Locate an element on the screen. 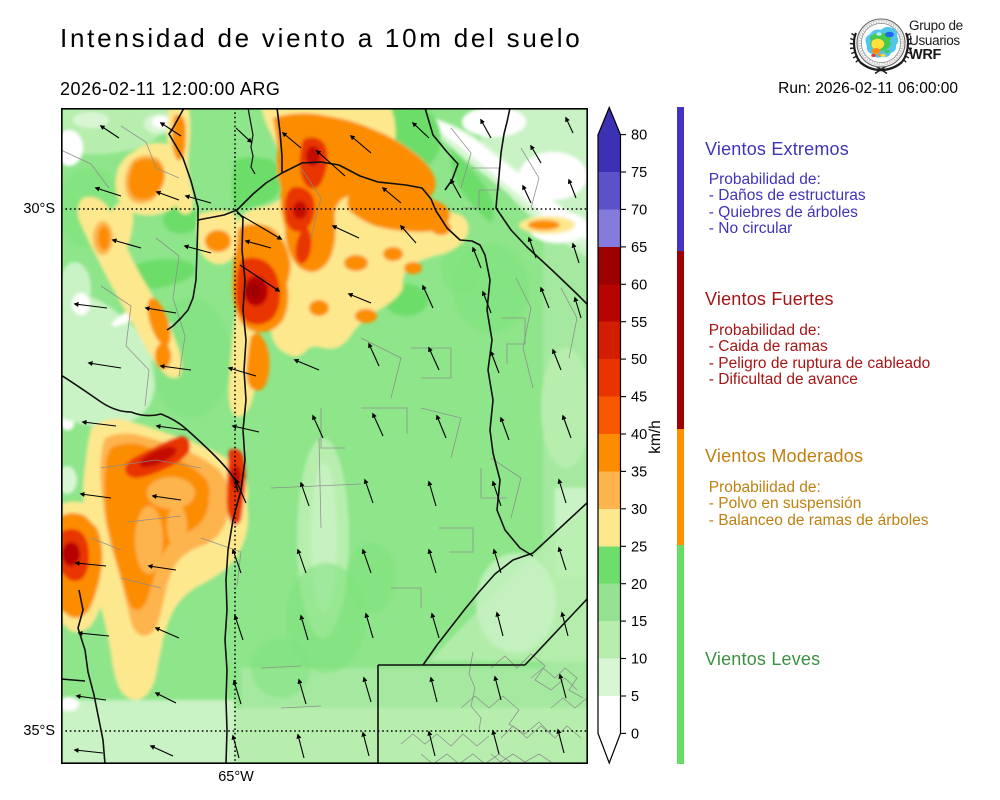 This screenshot has width=1000, height=800. svg-text: 45 is located at coordinates (639, 398).